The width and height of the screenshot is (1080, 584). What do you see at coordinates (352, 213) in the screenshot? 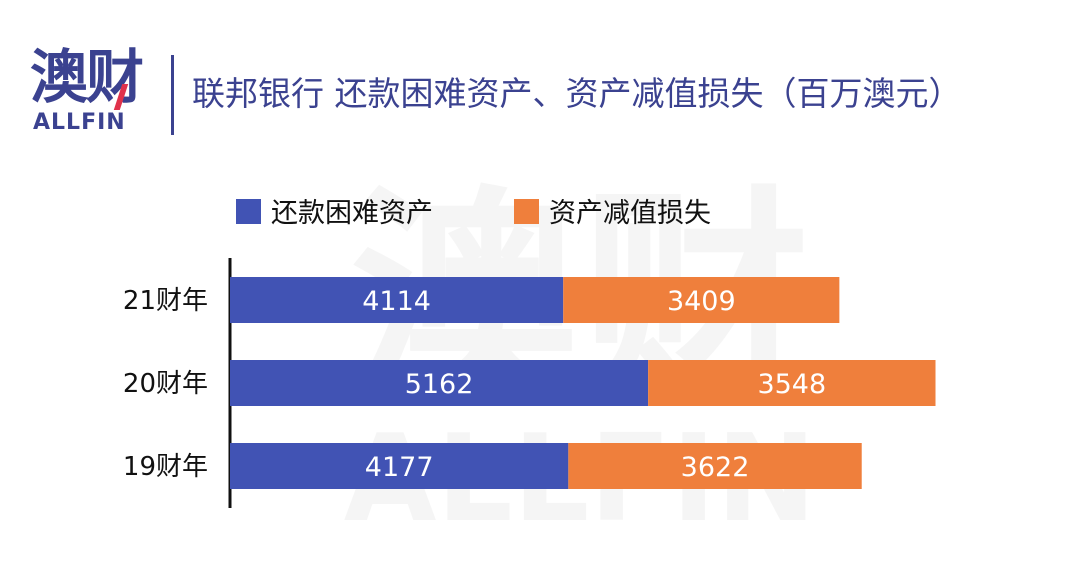
I see `legend-label-1: 还款困难资产` at bounding box center [352, 213].